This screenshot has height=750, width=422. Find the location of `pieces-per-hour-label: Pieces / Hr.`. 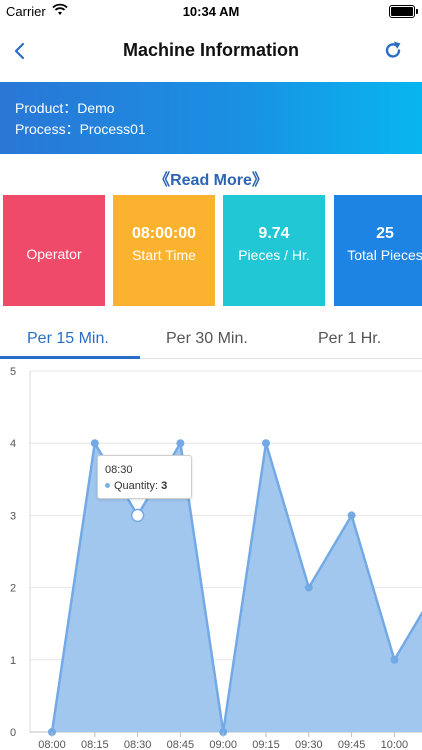

pieces-per-hour-label: Pieces / Hr. is located at coordinates (274, 255).